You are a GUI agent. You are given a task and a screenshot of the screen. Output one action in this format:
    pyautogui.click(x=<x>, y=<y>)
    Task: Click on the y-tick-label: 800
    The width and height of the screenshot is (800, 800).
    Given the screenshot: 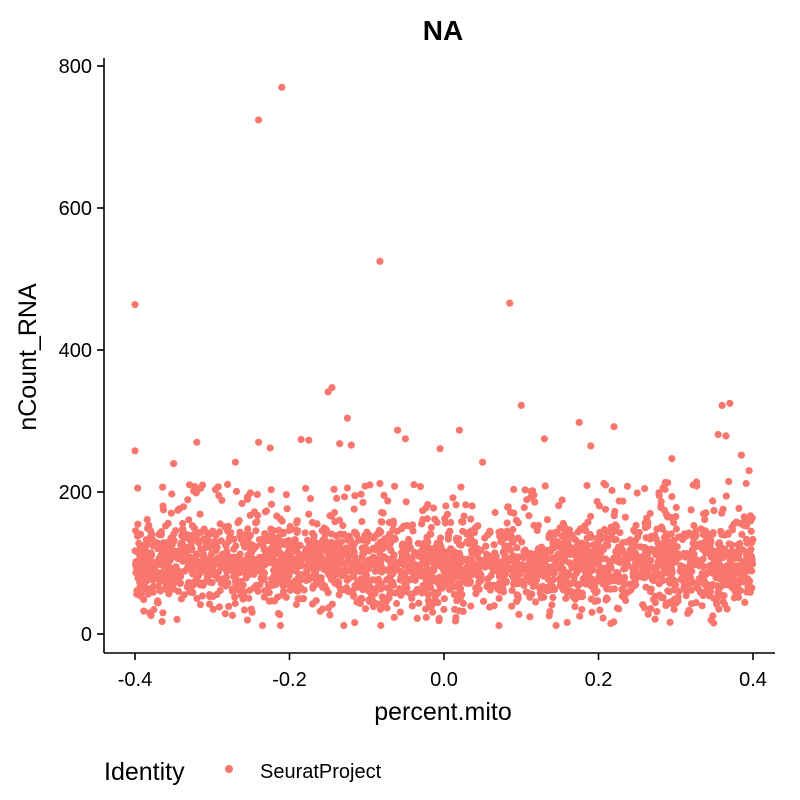 What is the action you would take?
    pyautogui.click(x=75, y=67)
    